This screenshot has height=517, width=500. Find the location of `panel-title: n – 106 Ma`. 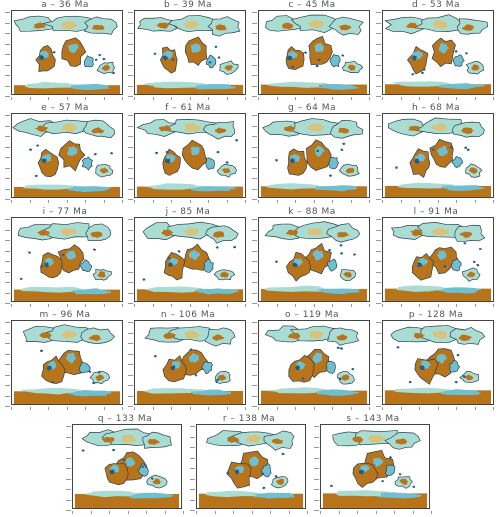

panel-title: n – 106 Ma is located at coordinates (188, 315).